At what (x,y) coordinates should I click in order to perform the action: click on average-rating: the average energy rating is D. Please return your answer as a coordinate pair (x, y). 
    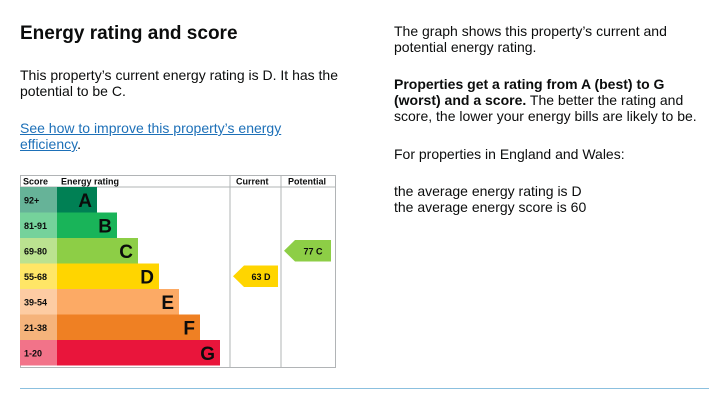
    Looking at the image, I should click on (488, 191).